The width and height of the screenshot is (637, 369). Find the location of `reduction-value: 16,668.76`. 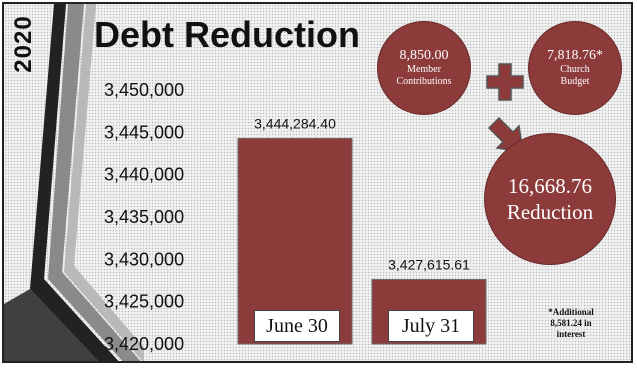

reduction-value: 16,668.76 is located at coordinates (550, 186).